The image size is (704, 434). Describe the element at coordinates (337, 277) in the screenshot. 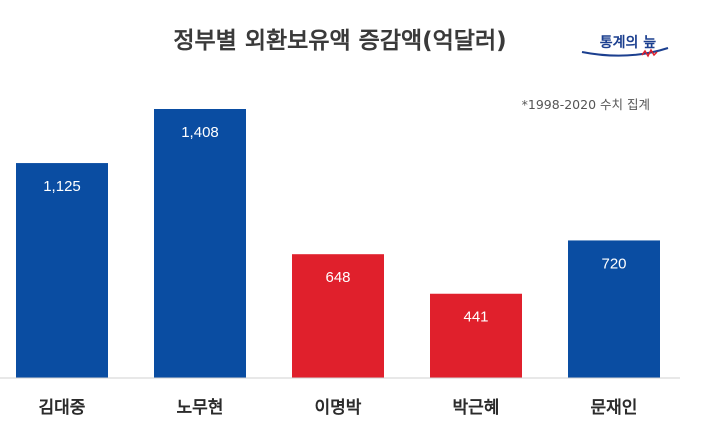

I see `bar-value-label-3: 648` at that location.